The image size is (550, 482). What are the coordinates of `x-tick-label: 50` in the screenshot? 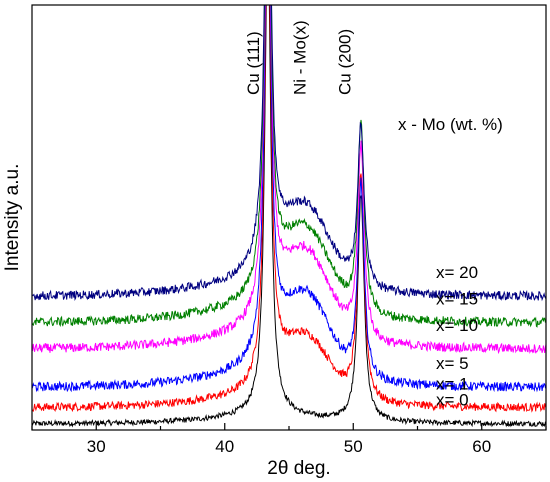 It's located at (353, 446).